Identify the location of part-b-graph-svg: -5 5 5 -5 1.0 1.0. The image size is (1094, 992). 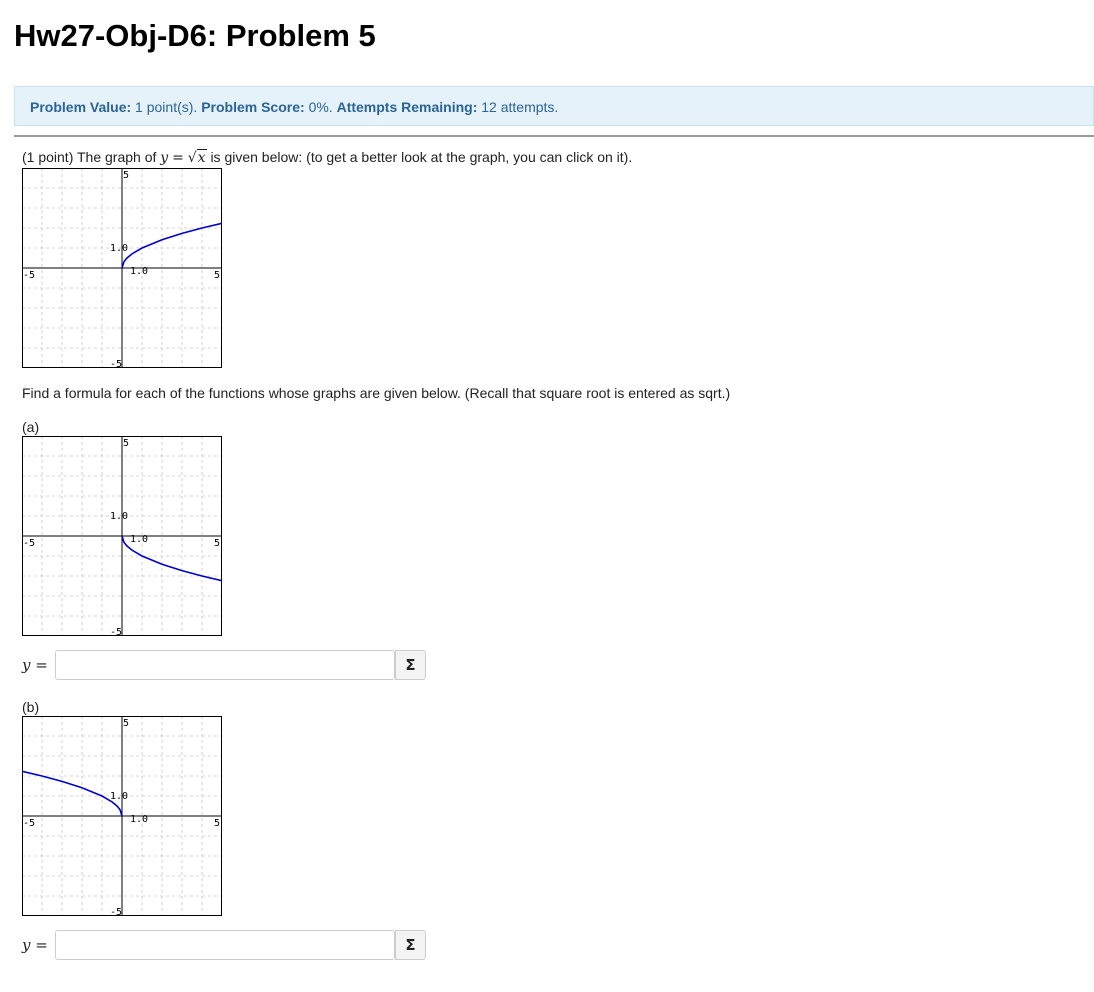
(122, 816).